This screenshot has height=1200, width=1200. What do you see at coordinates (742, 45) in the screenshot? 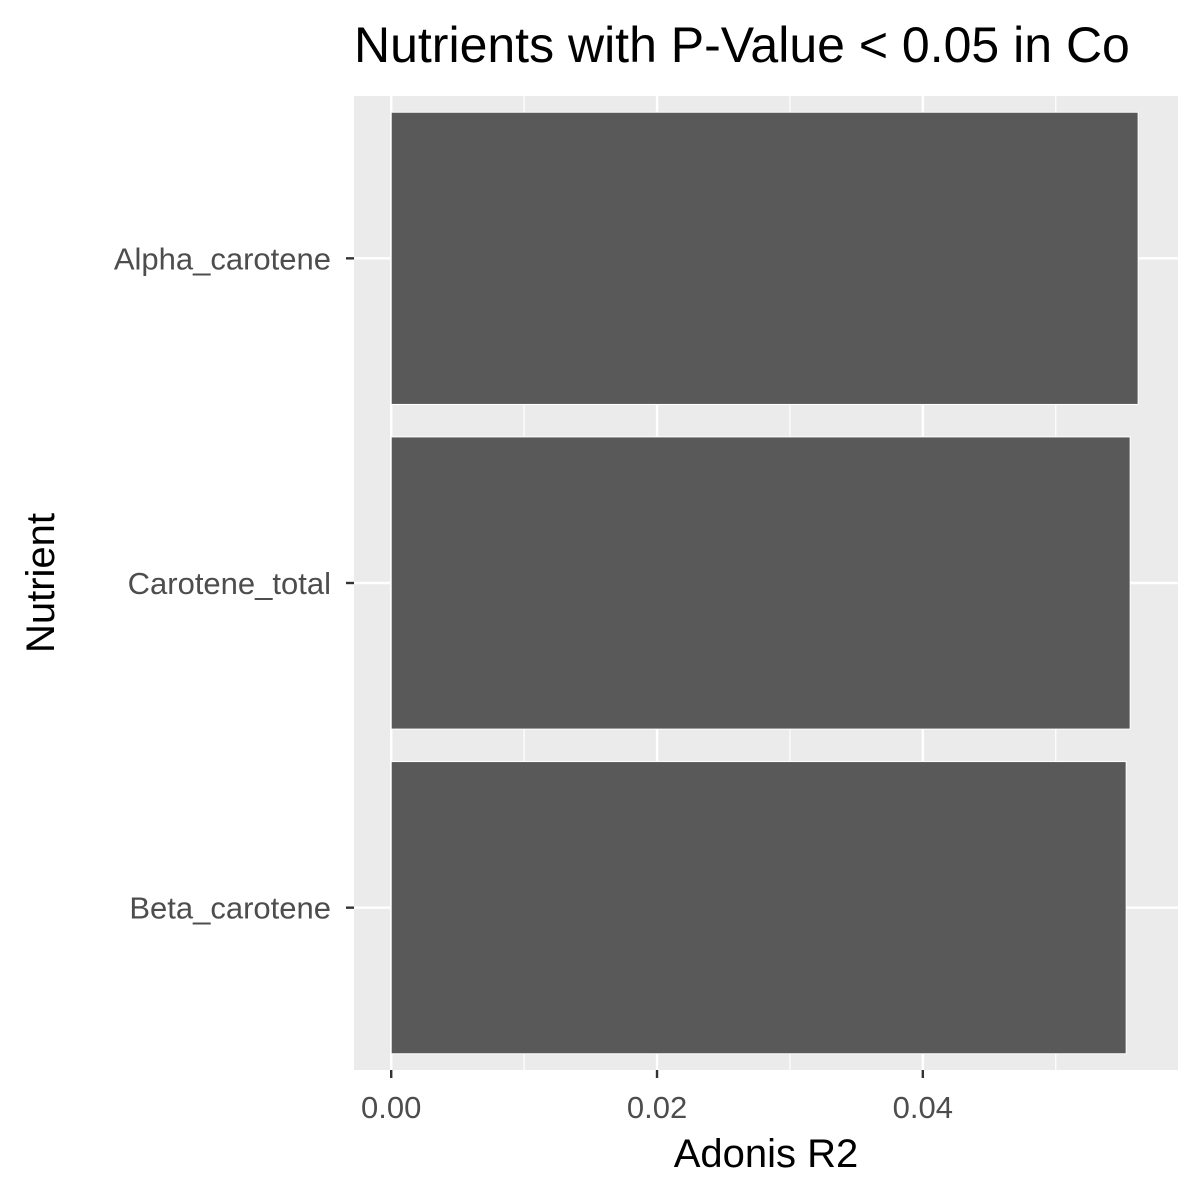
I see `chart-title: Nutrients with P-Value < 0.05 in Co` at bounding box center [742, 45].